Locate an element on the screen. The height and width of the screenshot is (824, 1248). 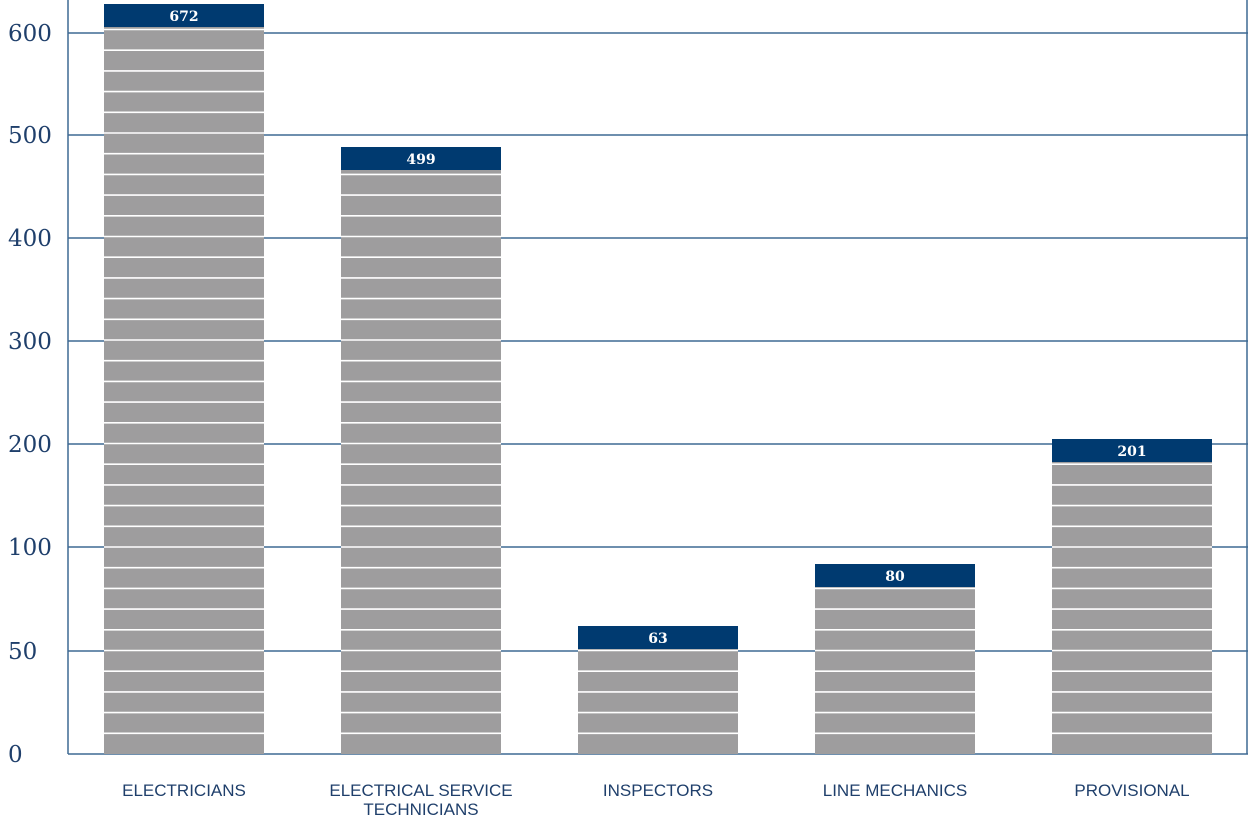
y-tick-label: 300 is located at coordinates (30, 342).